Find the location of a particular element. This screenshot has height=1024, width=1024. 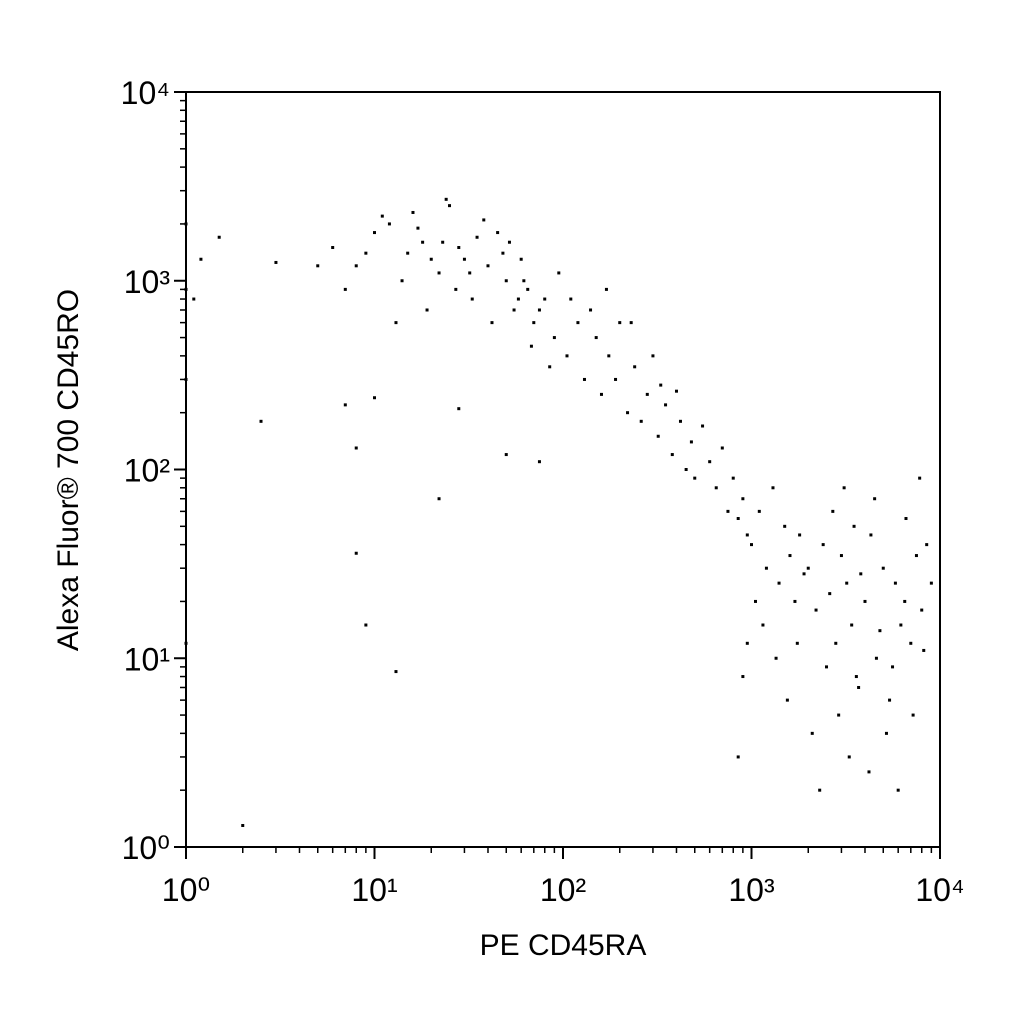

y-tick-label: 10² is located at coordinates (147, 471).